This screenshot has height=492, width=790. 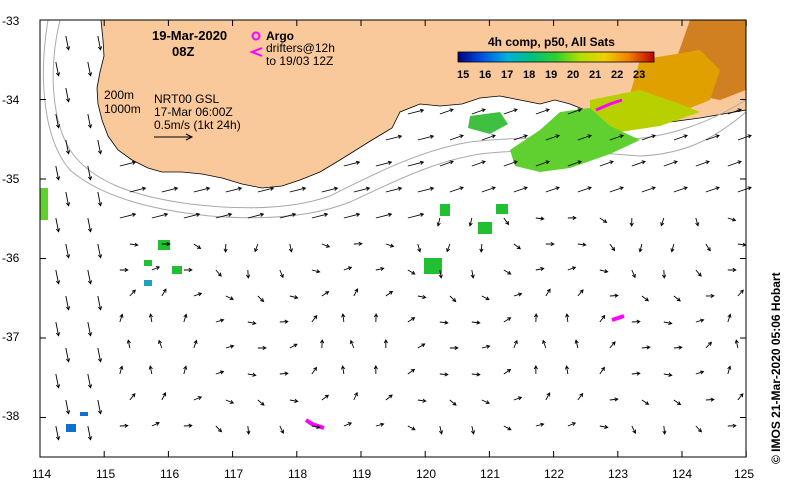 I want to click on x-tick-label: 123, so click(x=618, y=474).